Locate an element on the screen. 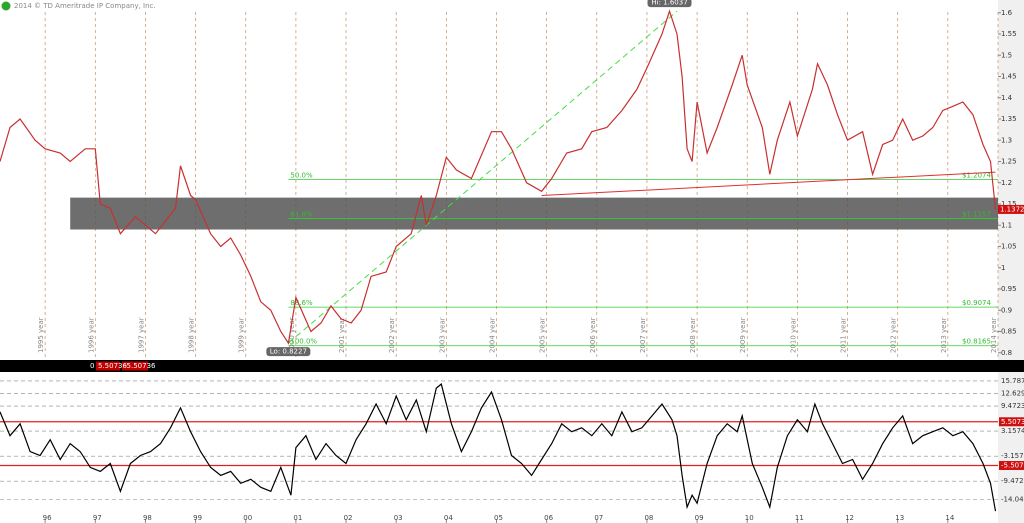  y-tick-label: -3.1574 is located at coordinates (1012, 456).